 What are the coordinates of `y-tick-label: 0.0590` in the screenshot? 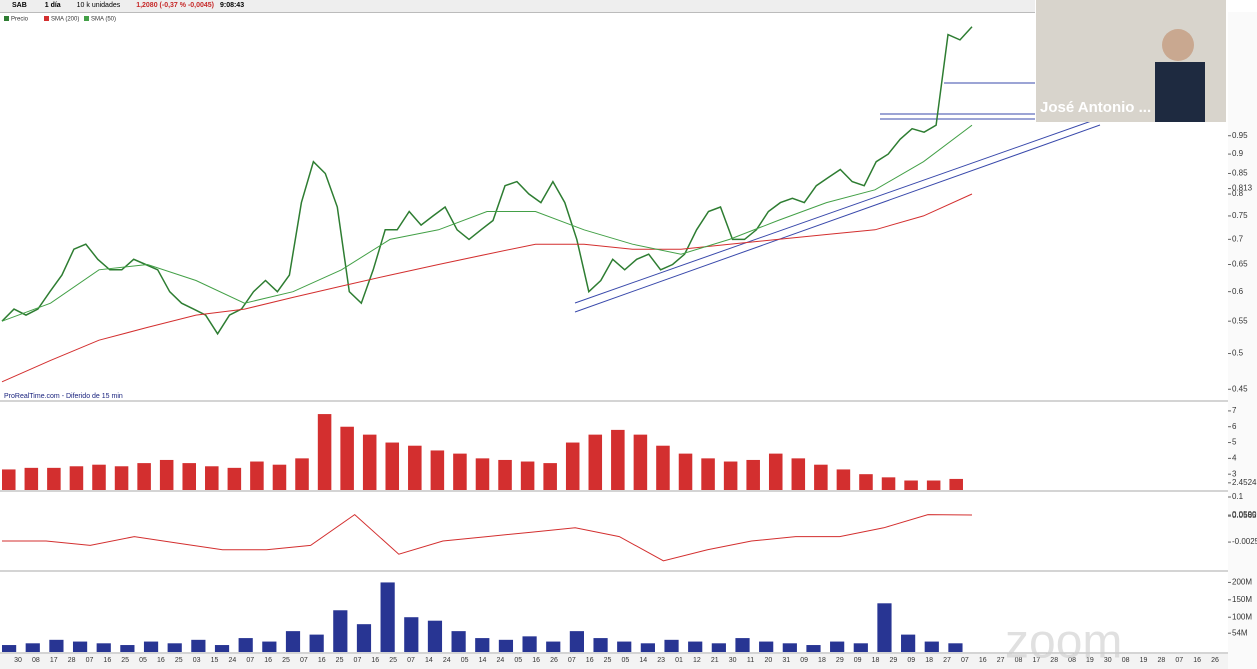 It's located at (1244, 514).